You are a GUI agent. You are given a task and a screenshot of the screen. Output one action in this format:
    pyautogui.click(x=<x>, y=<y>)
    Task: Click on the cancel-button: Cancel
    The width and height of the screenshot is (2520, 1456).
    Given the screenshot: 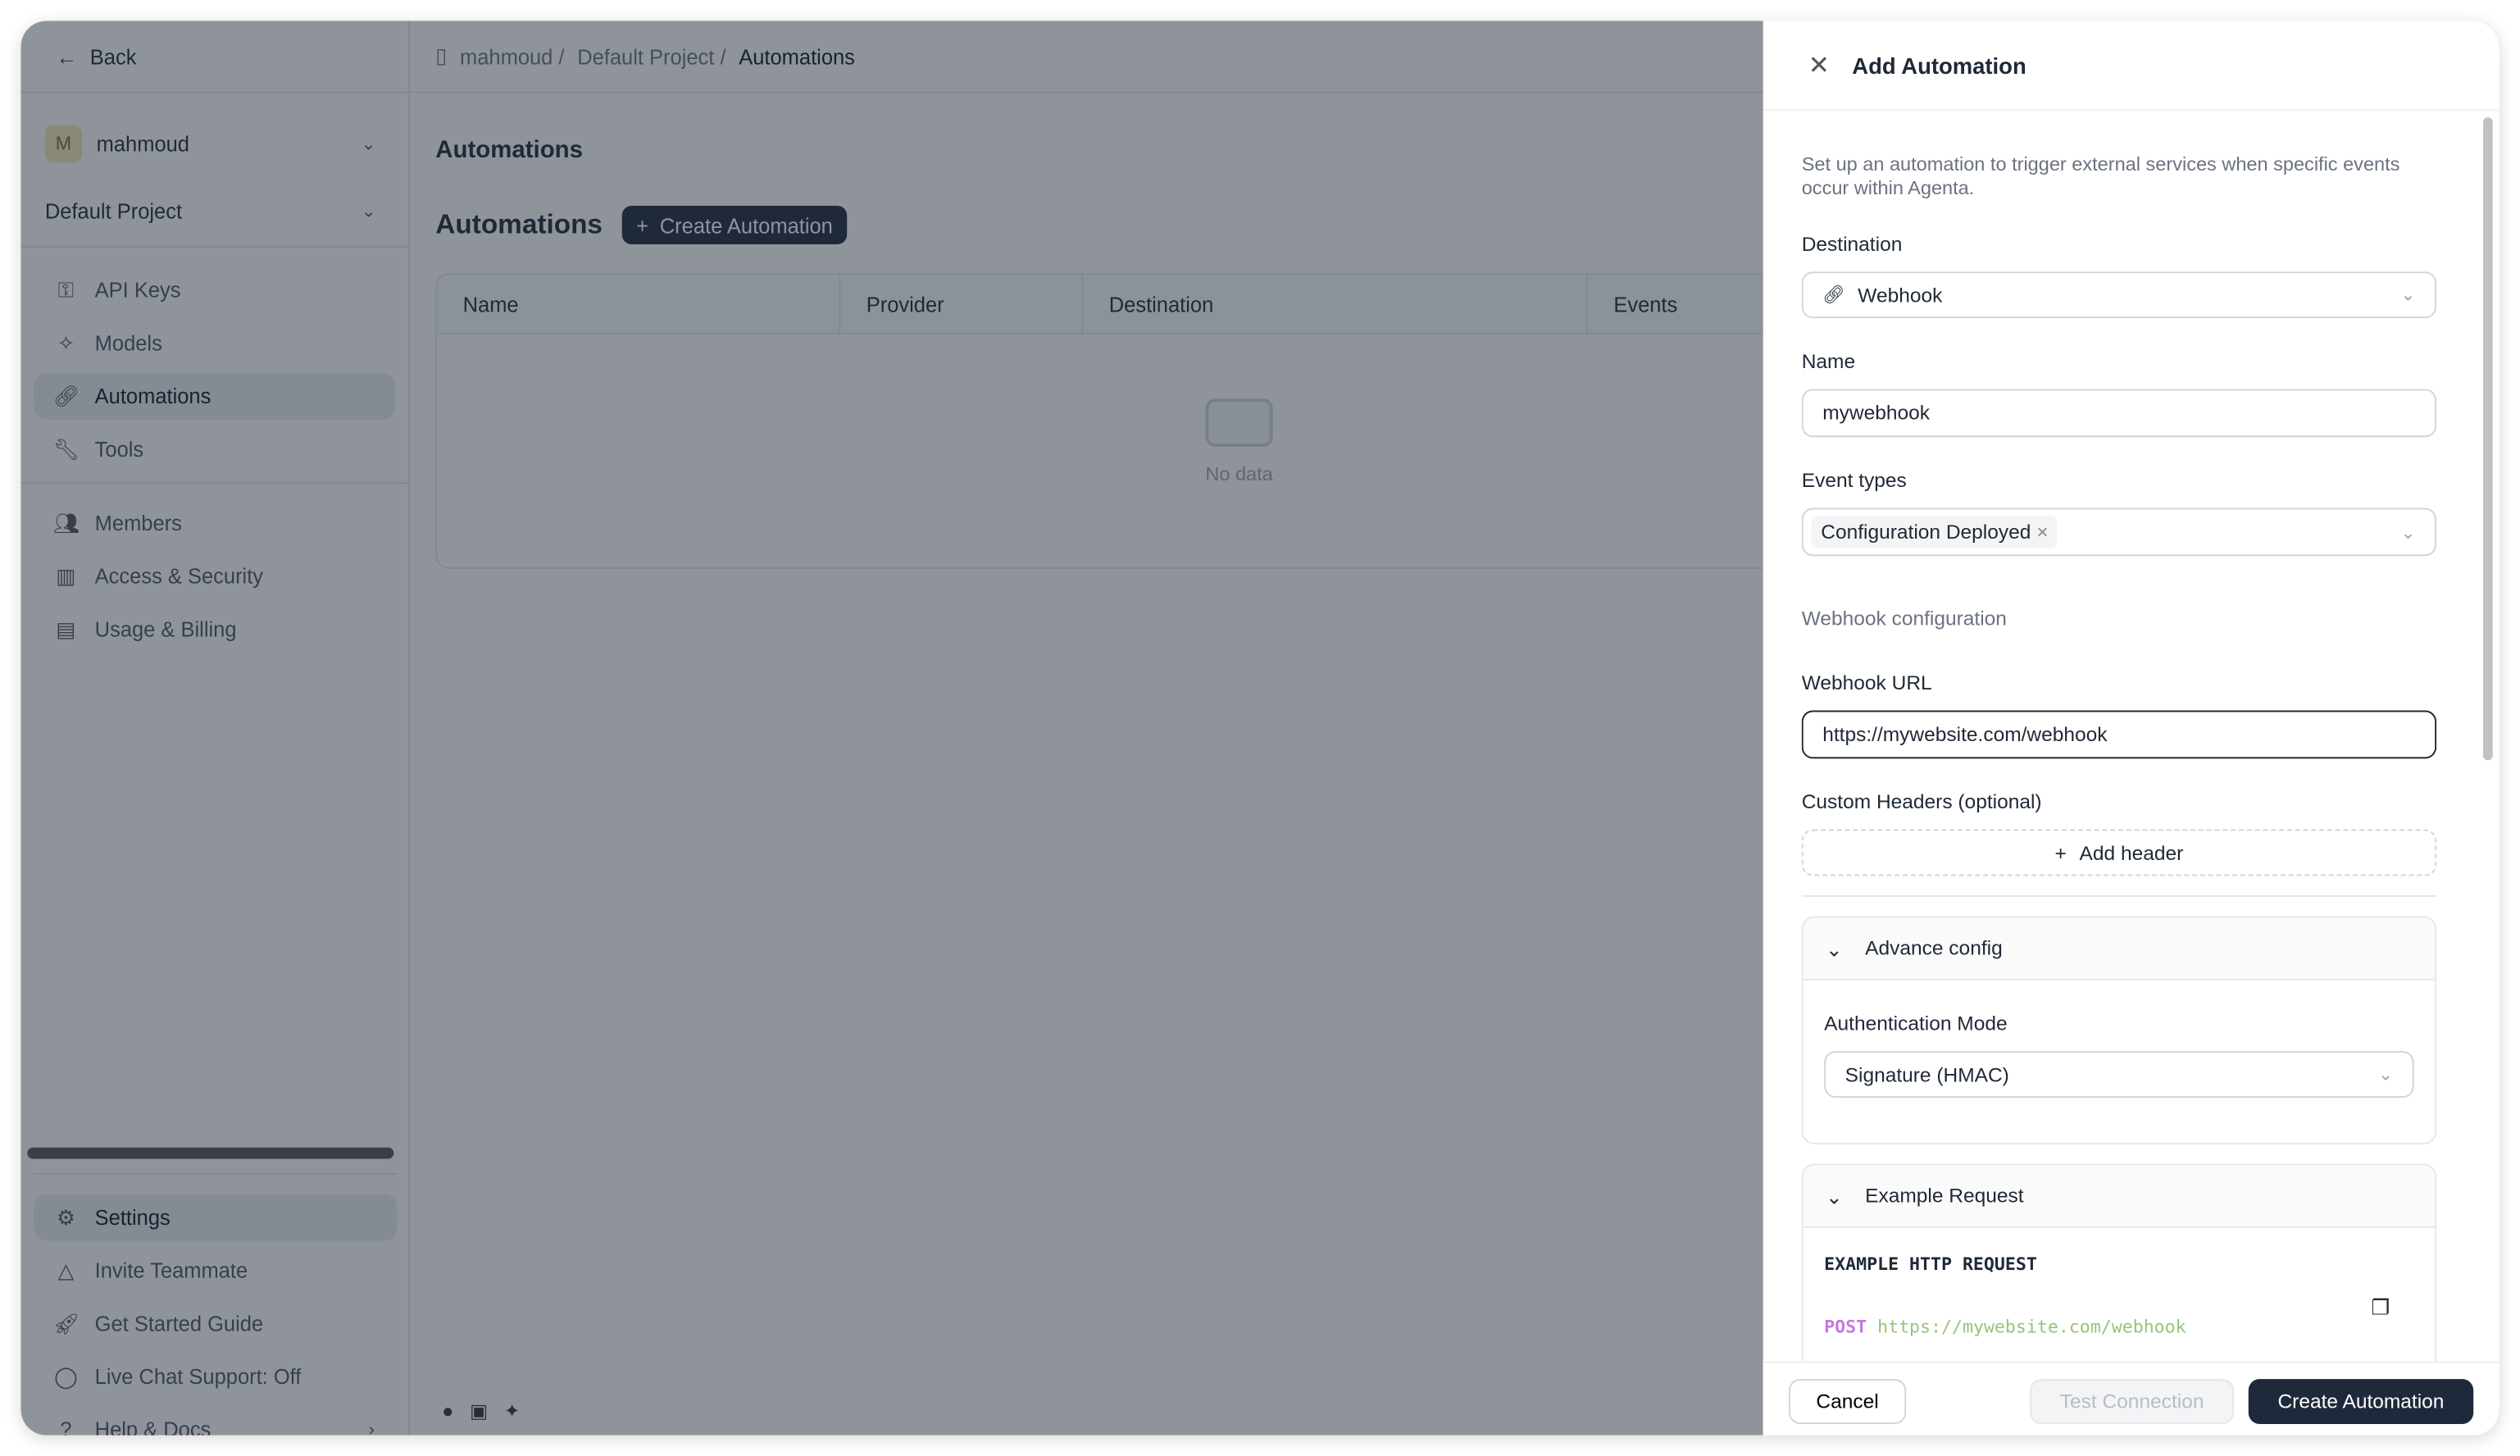 What is the action you would take?
    pyautogui.click(x=1848, y=1402)
    